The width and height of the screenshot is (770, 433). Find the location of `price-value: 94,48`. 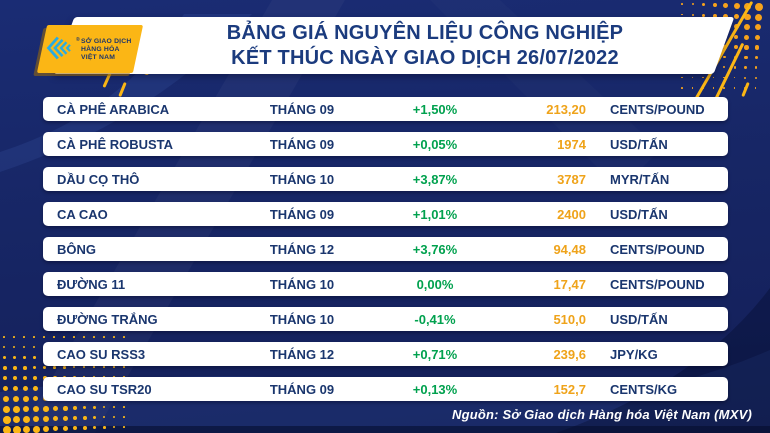

price-value: 94,48 is located at coordinates (569, 249).